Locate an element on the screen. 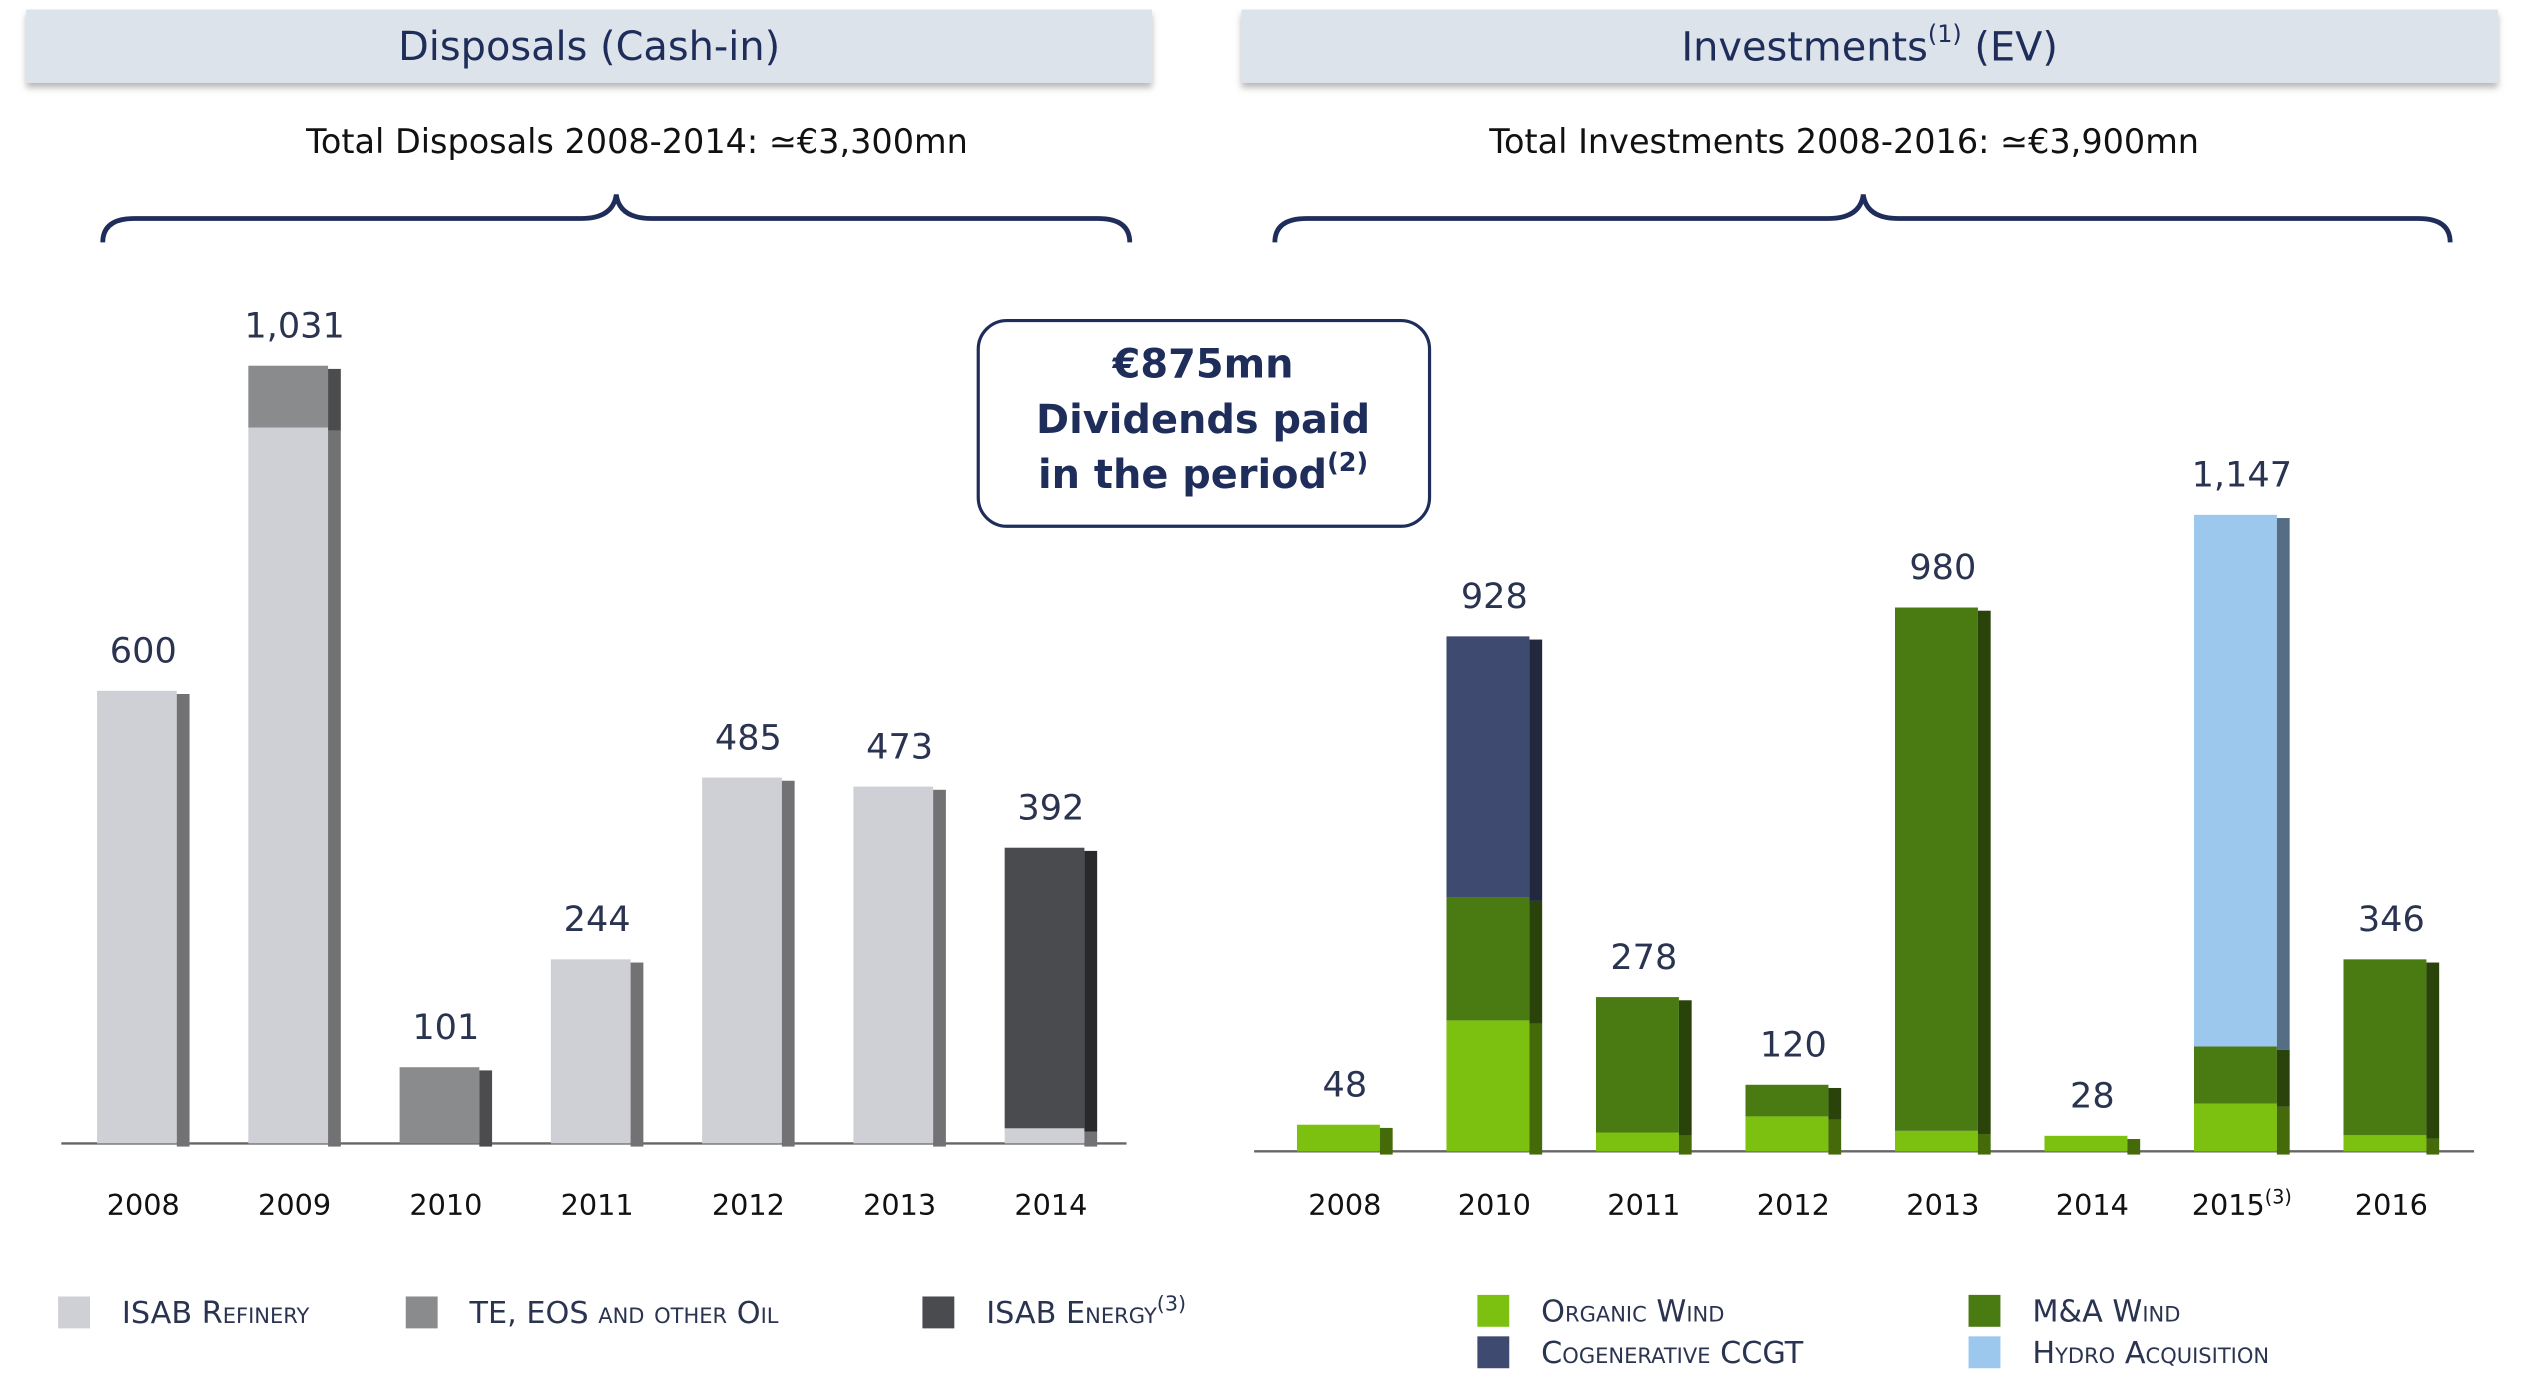 The width and height of the screenshot is (2521, 1381). callout-text: in the period(2) is located at coordinates (1203, 472).